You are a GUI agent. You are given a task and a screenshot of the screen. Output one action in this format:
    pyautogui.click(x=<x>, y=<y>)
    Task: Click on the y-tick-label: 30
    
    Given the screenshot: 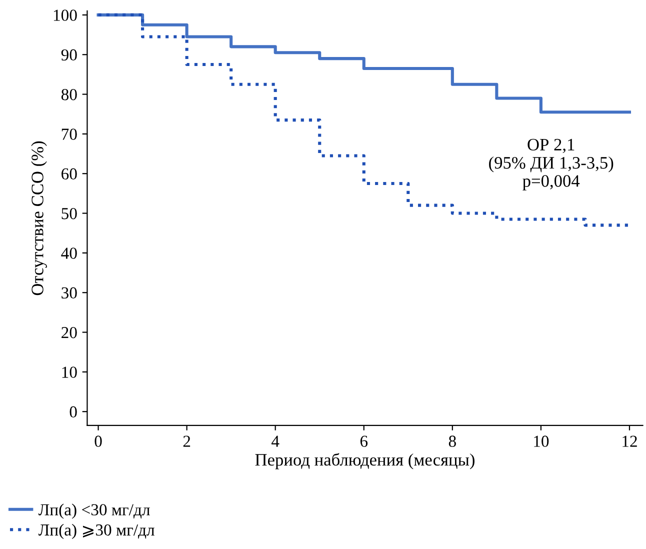 What is the action you would take?
    pyautogui.click(x=69, y=293)
    